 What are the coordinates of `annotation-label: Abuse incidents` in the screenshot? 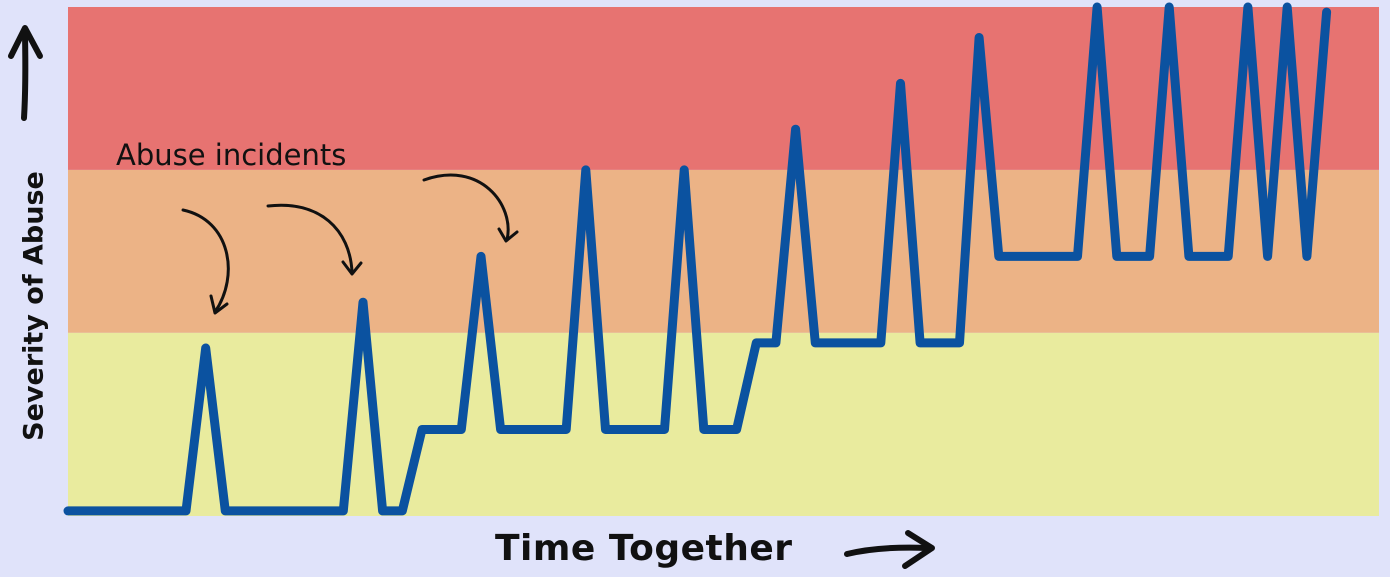 It's located at (231, 155).